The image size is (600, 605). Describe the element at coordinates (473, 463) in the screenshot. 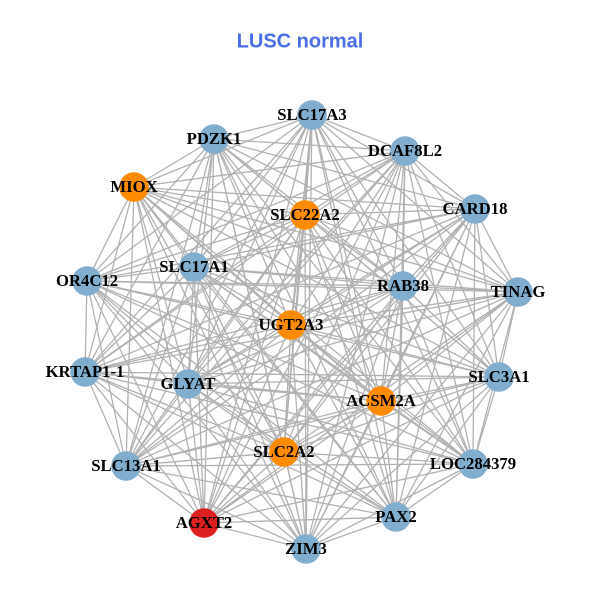

I see `svg-text: LOC284379` at that location.